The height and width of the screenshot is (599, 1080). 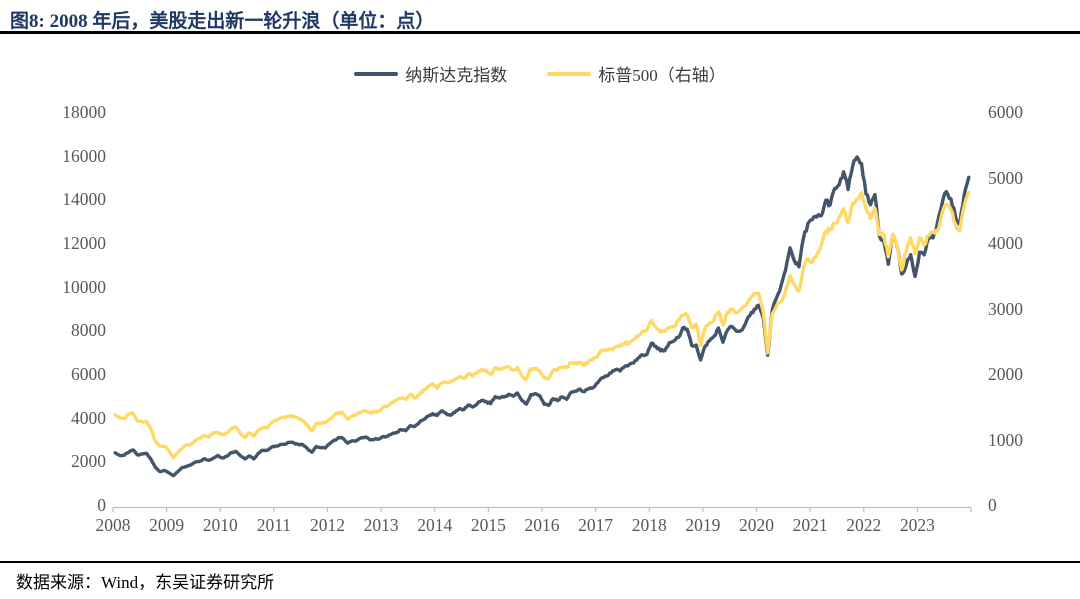 What do you see at coordinates (167, 525) in the screenshot?
I see `x-axis-tick-label: 2009` at bounding box center [167, 525].